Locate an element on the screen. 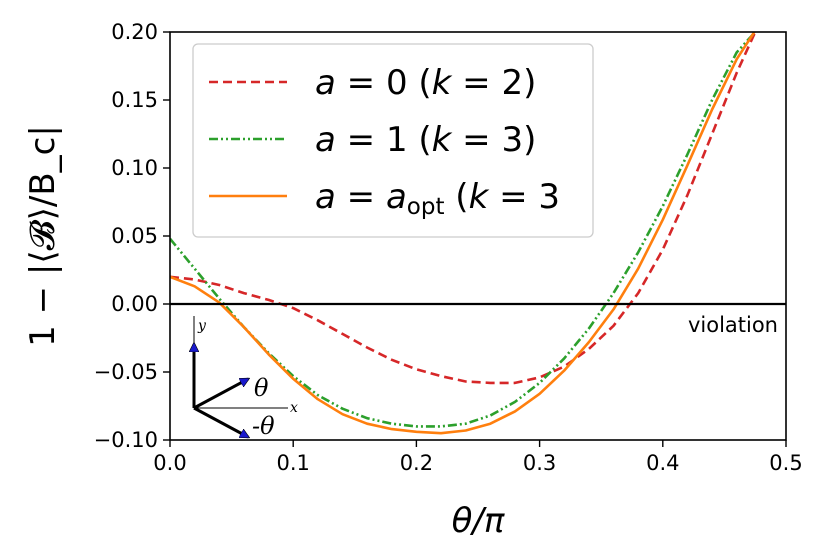  x-tick-label: 0.1 is located at coordinates (292, 463).